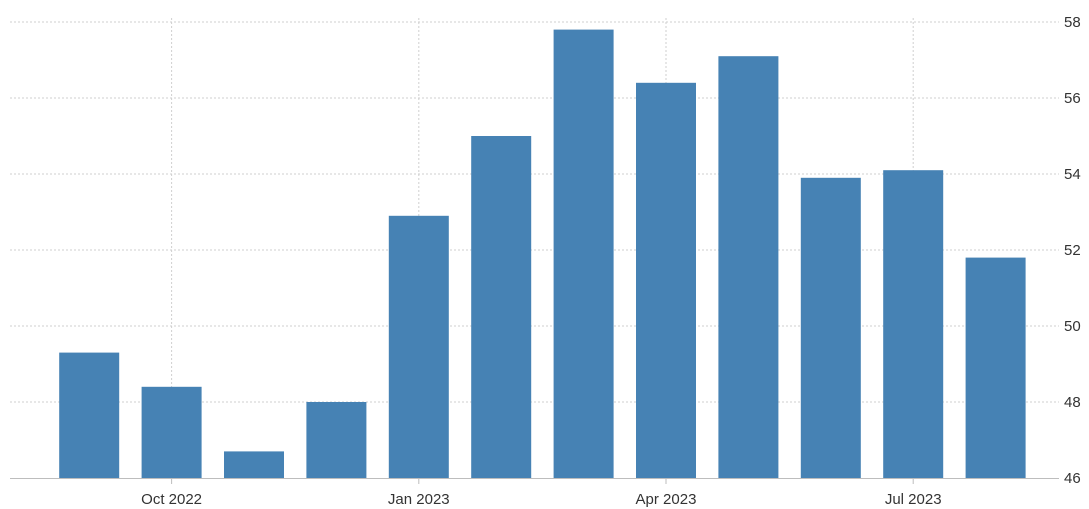 Image resolution: width=1089 pixels, height=509 pixels. What do you see at coordinates (666, 499) in the screenshot?
I see `x-tick-label: Apr 2023` at bounding box center [666, 499].